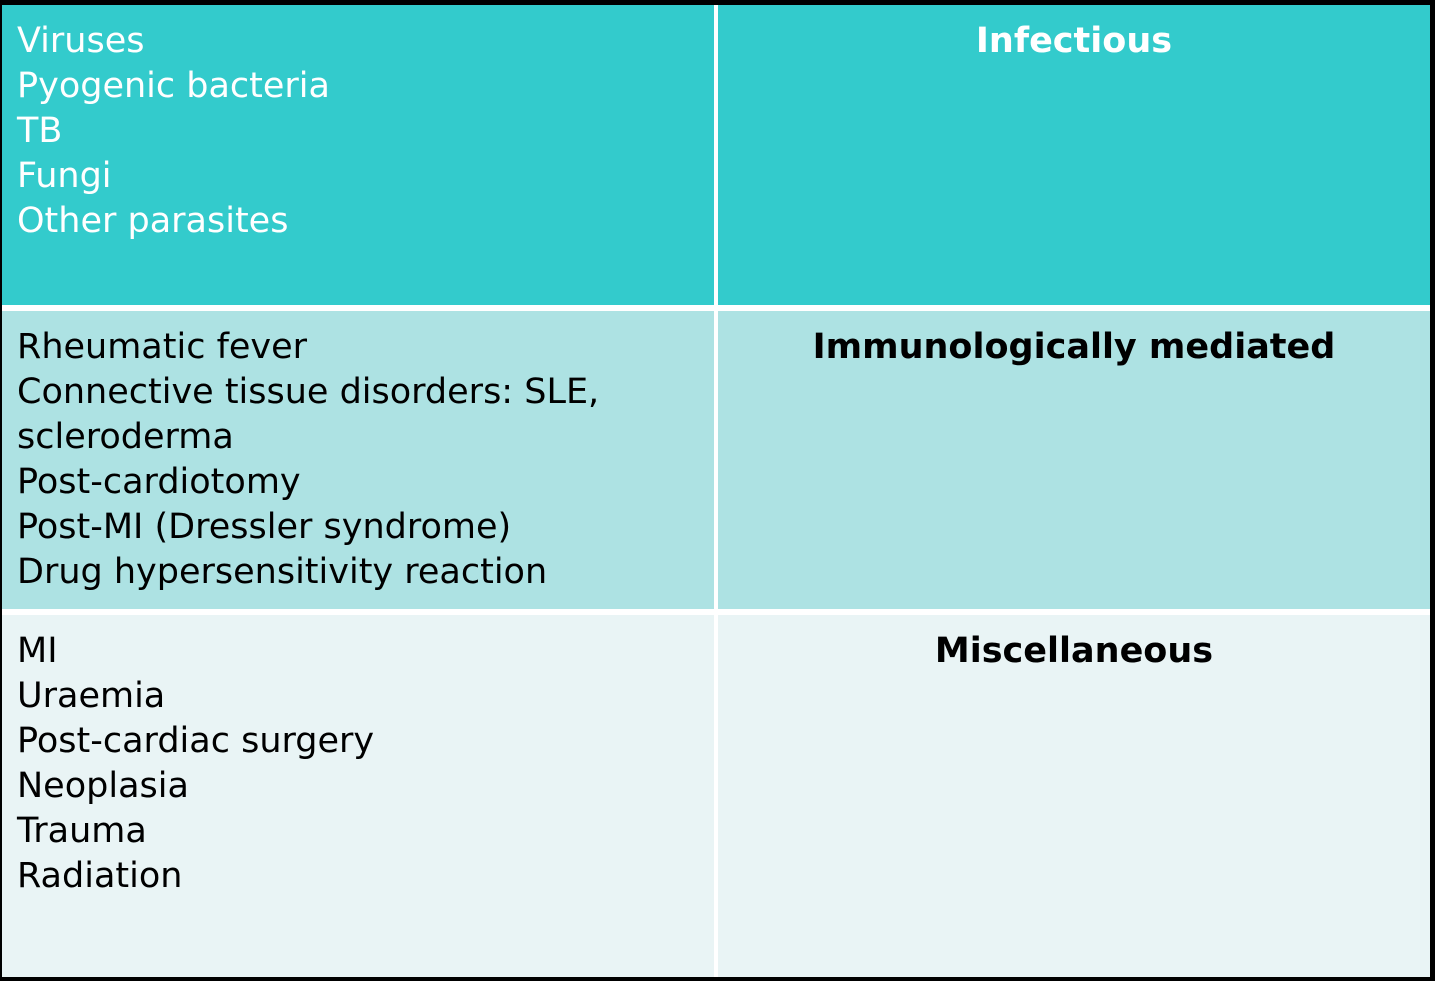  I want to click on cause-item: Viruses, so click(81, 41).